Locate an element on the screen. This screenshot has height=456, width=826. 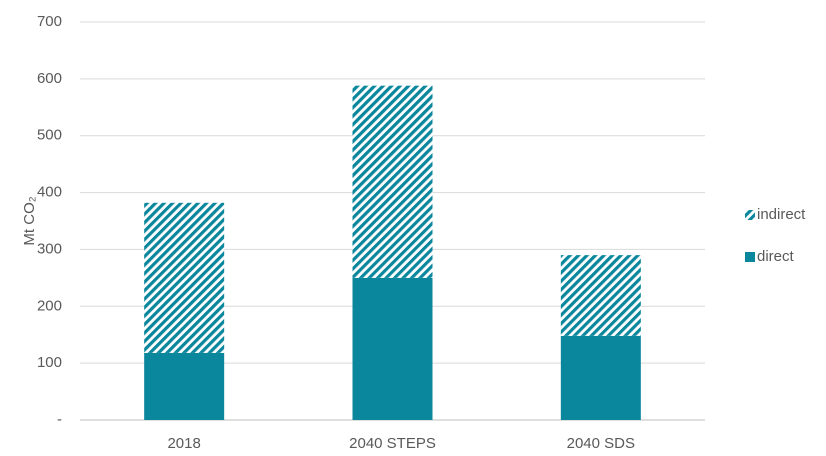
legend-label: indirect is located at coordinates (781, 214).